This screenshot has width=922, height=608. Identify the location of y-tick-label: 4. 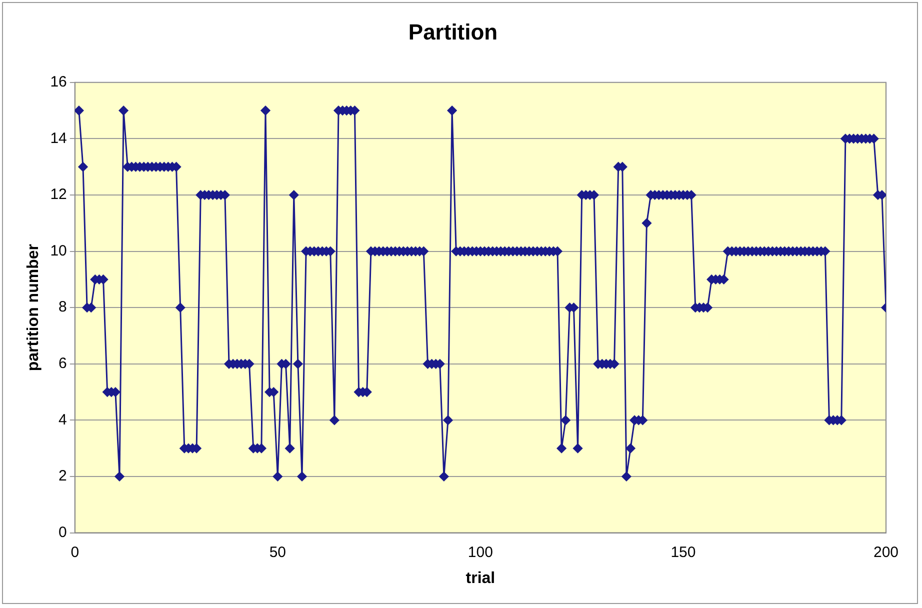
(62, 419).